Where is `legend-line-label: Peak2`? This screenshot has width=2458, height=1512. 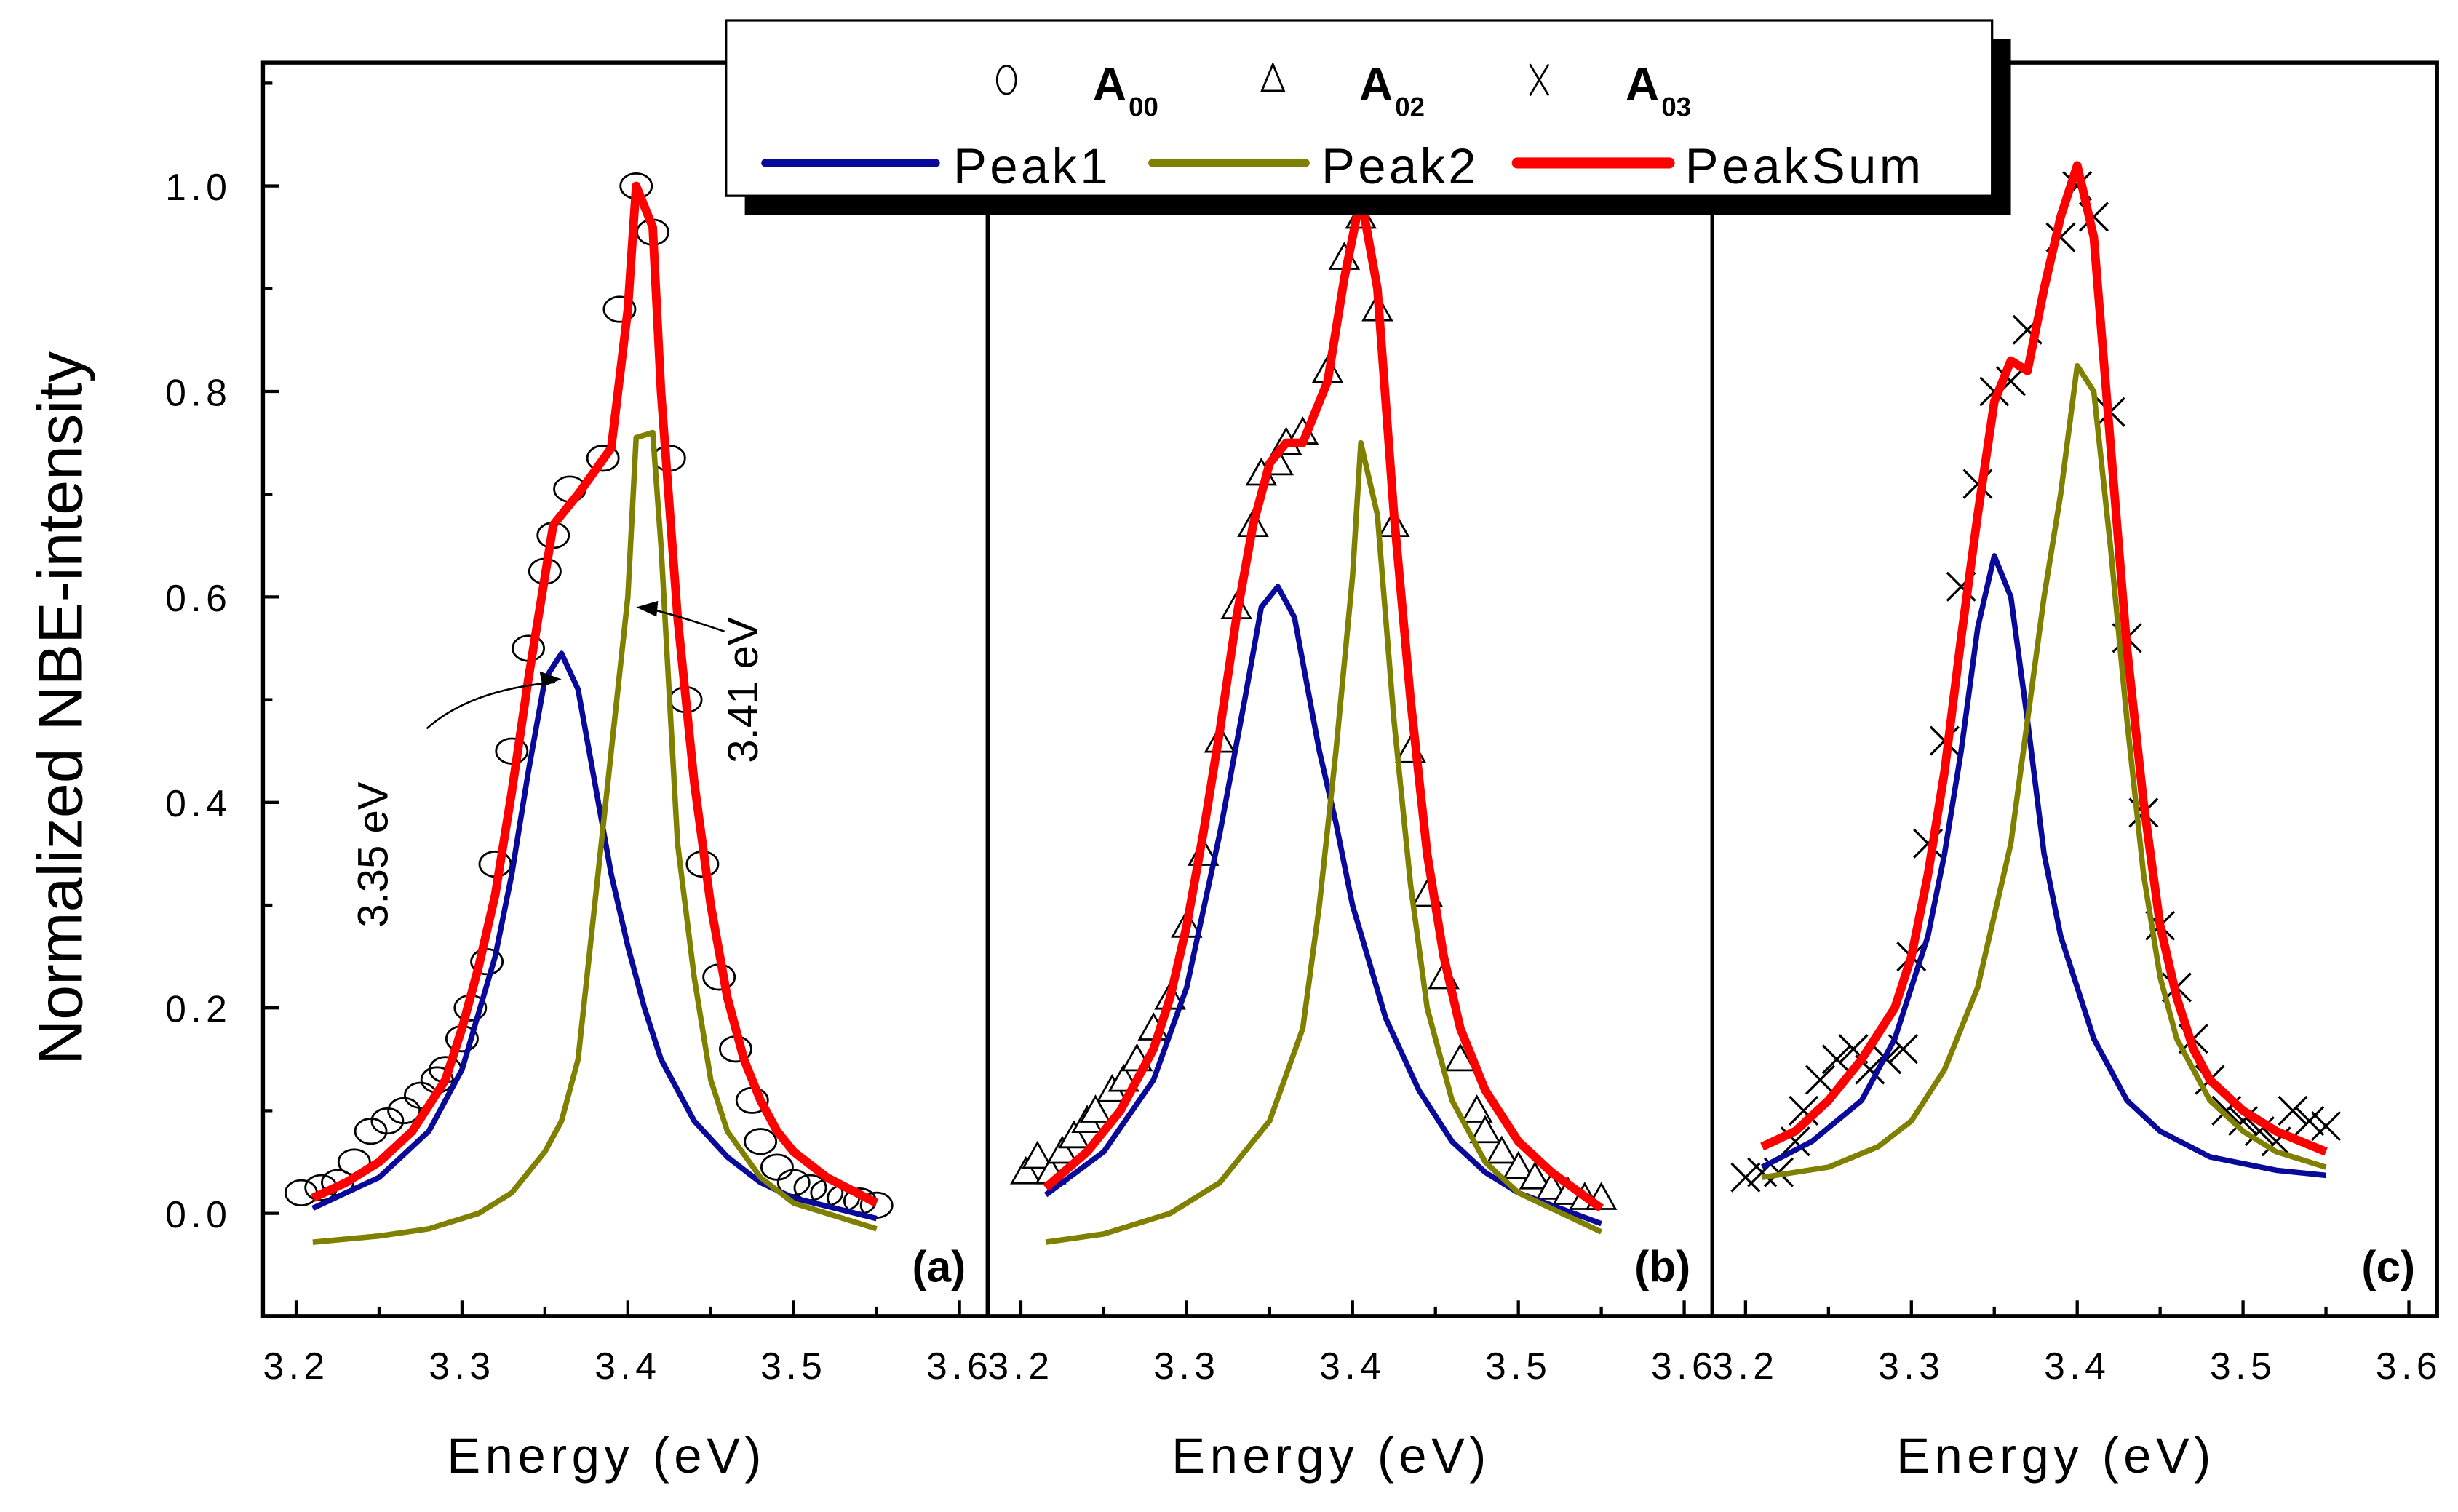 legend-line-label: Peak2 is located at coordinates (1400, 166).